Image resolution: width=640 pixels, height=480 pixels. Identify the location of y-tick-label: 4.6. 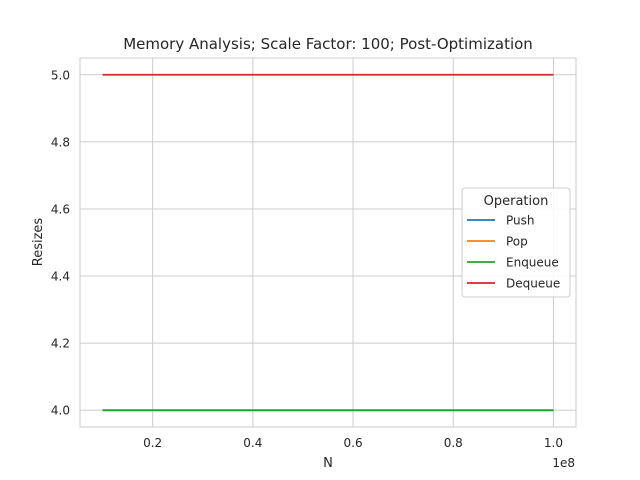
(60, 209).